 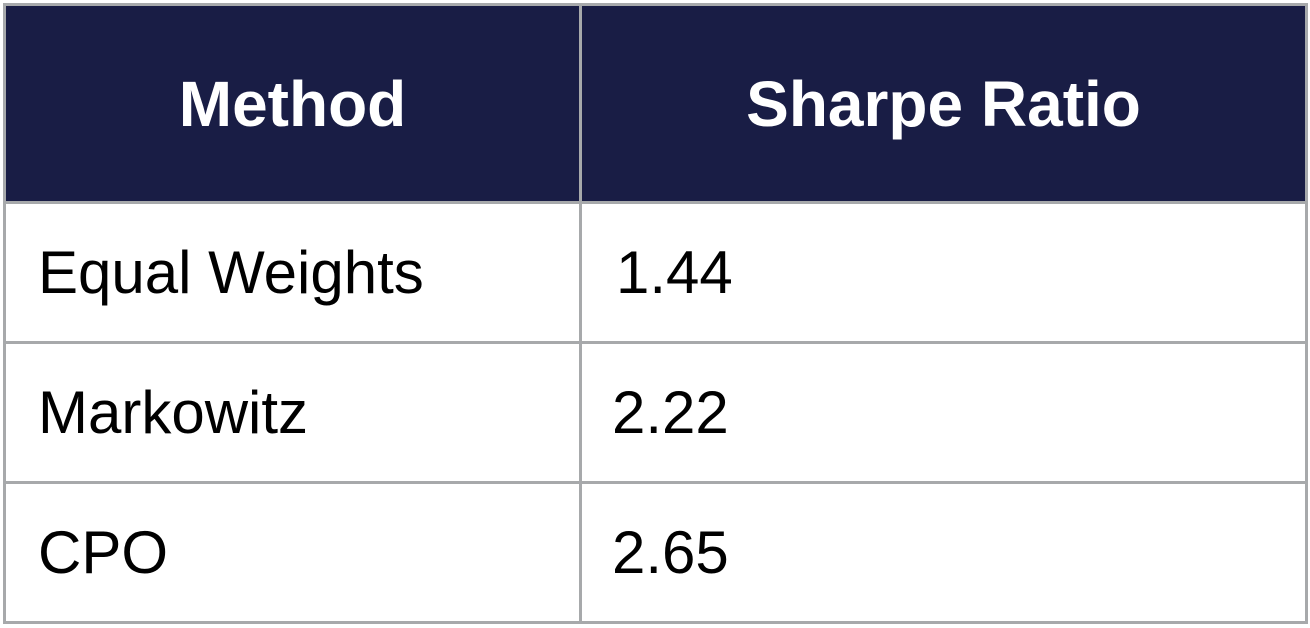 What do you see at coordinates (943, 412) in the screenshot?
I see `sharpe-ratio-cell: 2.22` at bounding box center [943, 412].